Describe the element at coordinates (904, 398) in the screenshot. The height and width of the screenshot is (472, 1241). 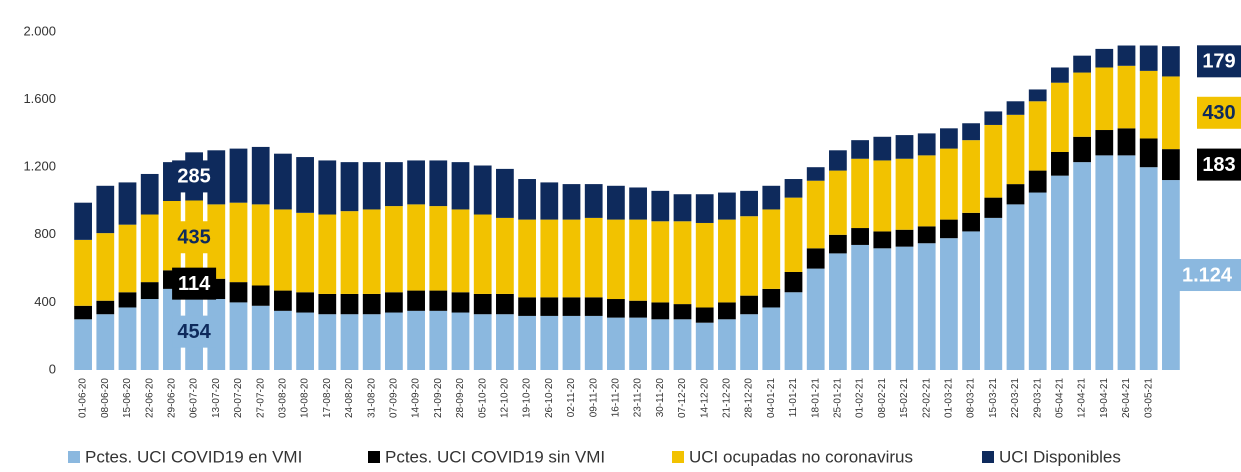
I see `x-tick-label: 15-02-21` at that location.